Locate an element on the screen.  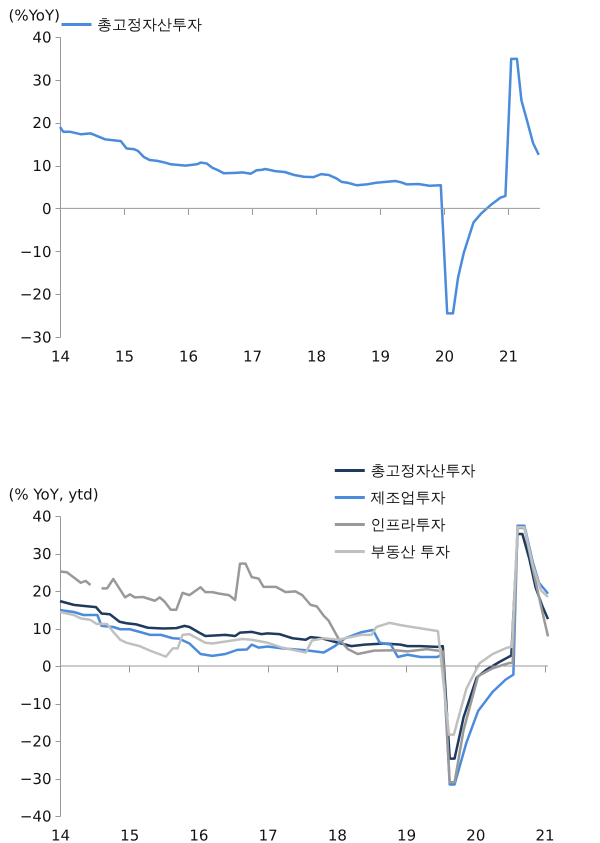
y-axis-title: (% YoY, ytd) is located at coordinates (53, 495).